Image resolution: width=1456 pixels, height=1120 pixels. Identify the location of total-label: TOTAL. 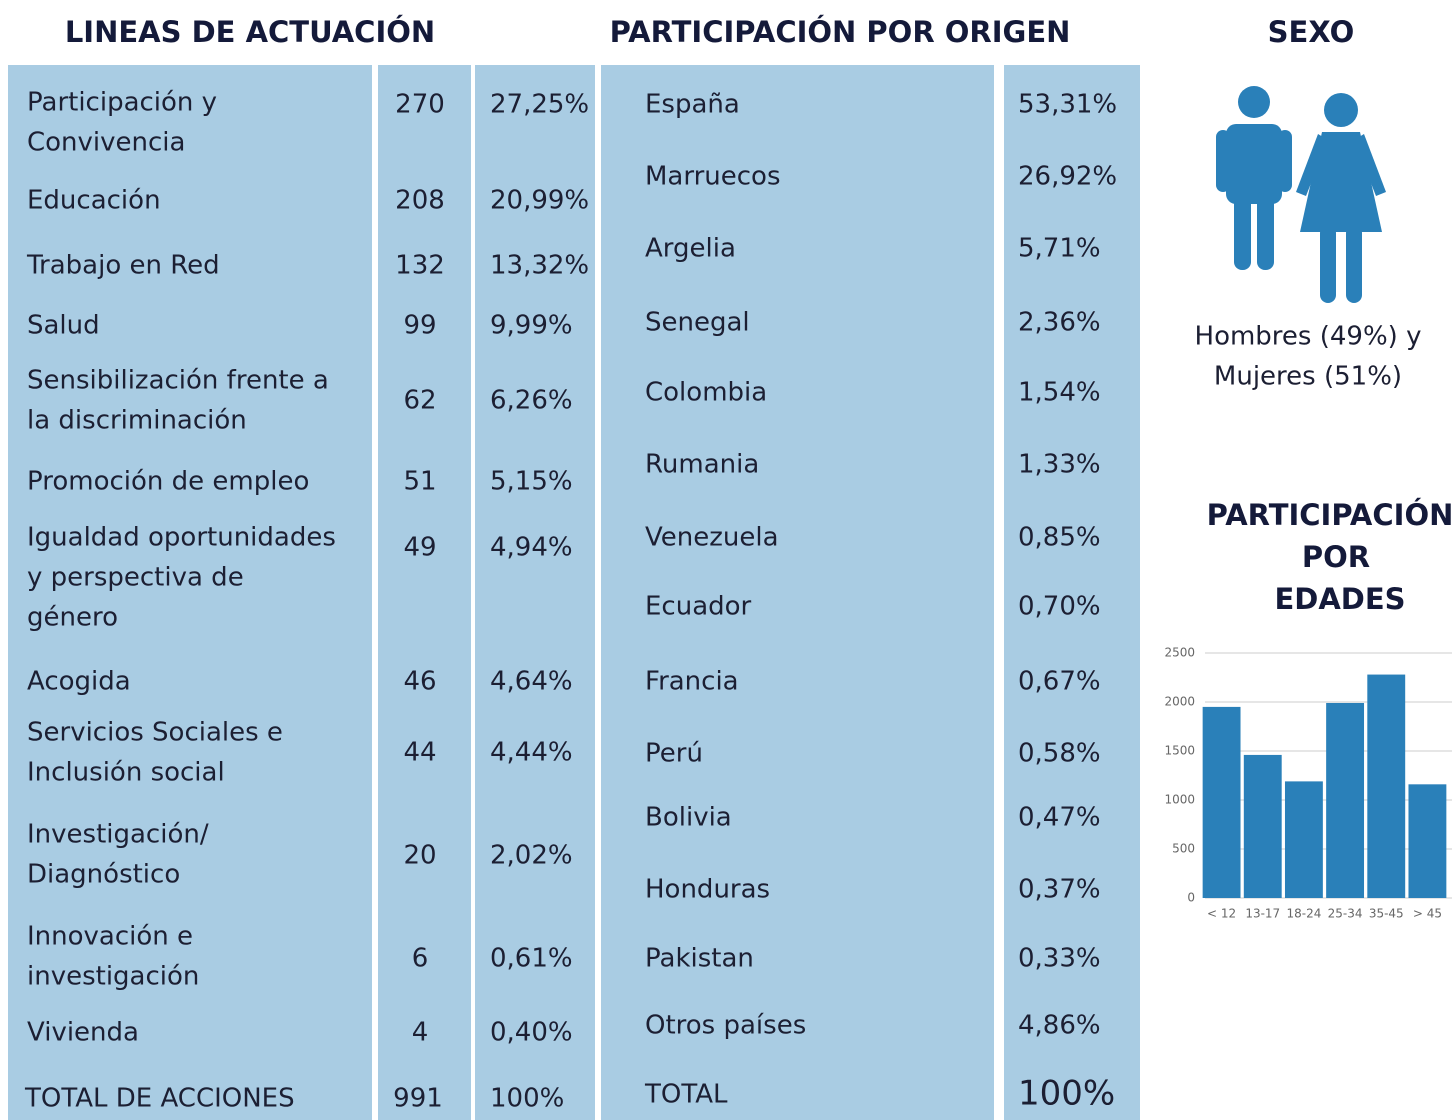
(686, 1095).